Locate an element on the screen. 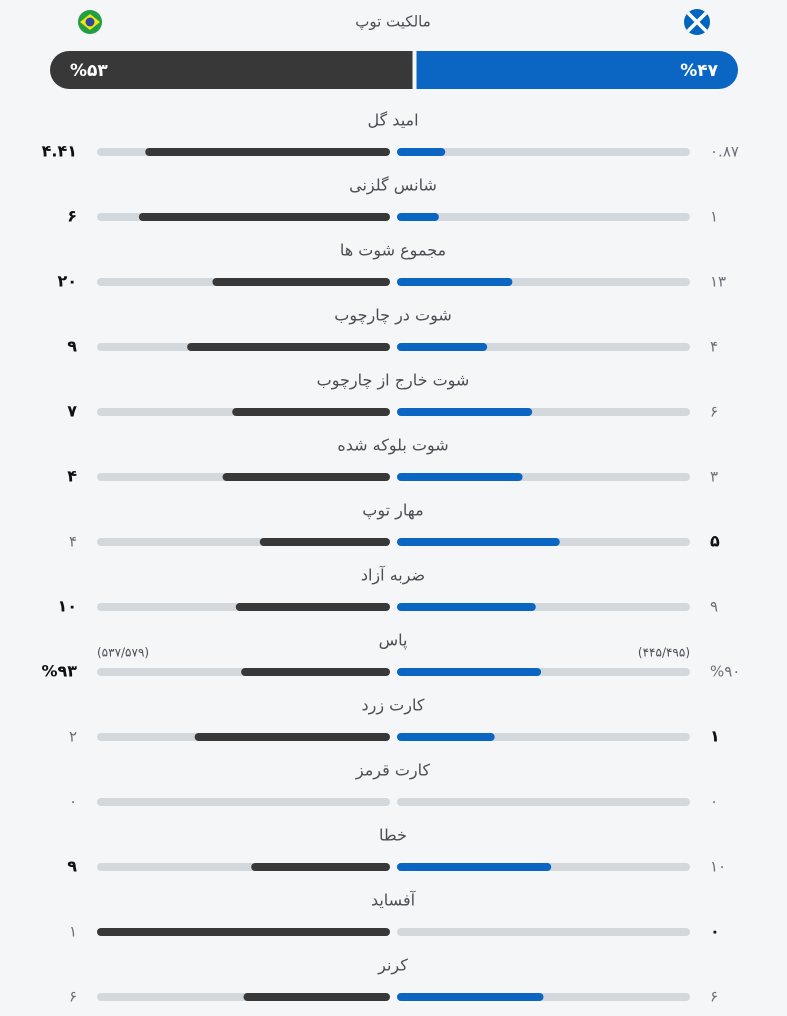 The image size is (787, 1016). away-value: ۹ is located at coordinates (714, 607).